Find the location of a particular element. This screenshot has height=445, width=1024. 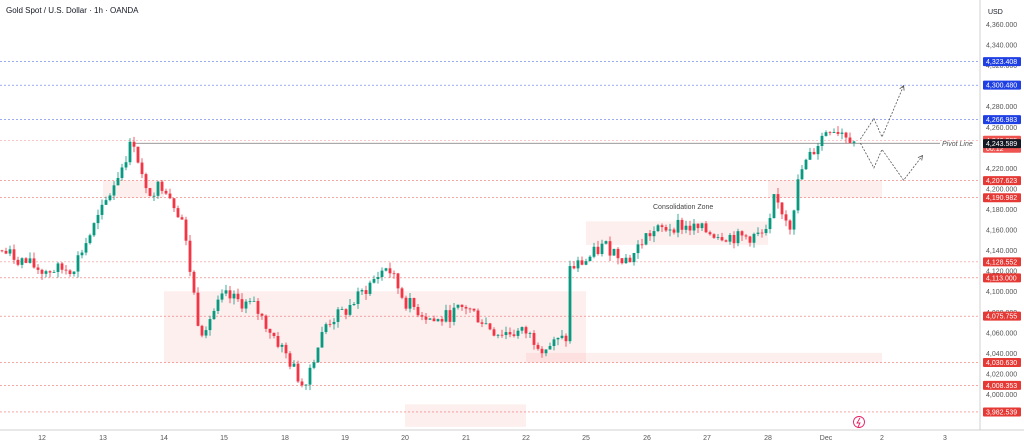

price-label: 4,128.552 is located at coordinates (1001, 262).